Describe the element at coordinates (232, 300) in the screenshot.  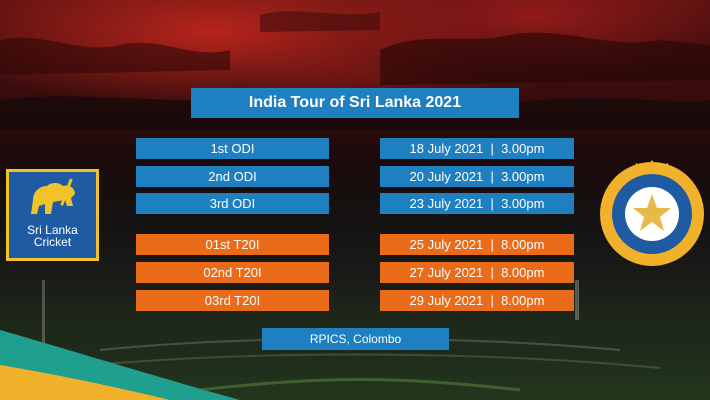
I see `match-label: 03rd T20I` at that location.